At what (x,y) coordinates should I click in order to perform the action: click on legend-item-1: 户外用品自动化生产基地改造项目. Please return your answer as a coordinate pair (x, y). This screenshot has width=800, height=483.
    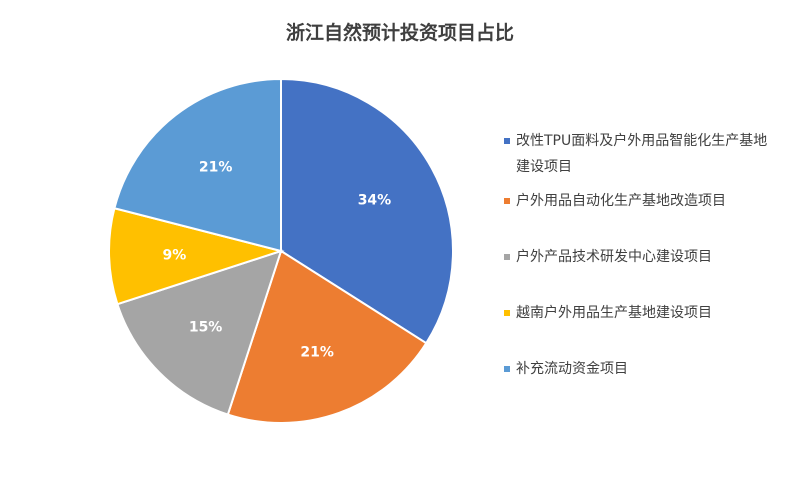
    Looking at the image, I should click on (647, 201).